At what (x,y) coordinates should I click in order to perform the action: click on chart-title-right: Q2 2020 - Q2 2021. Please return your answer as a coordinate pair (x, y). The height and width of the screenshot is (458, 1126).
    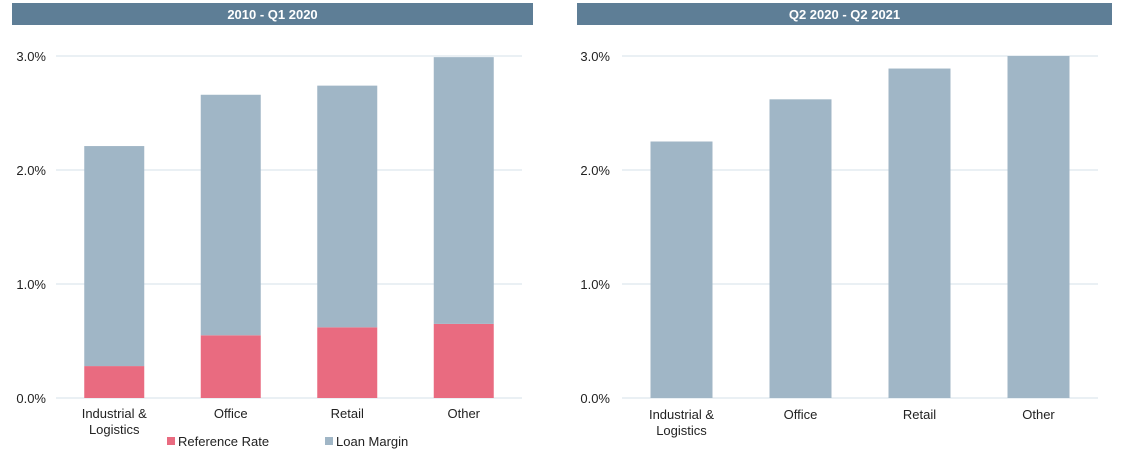
    Looking at the image, I should click on (844, 14).